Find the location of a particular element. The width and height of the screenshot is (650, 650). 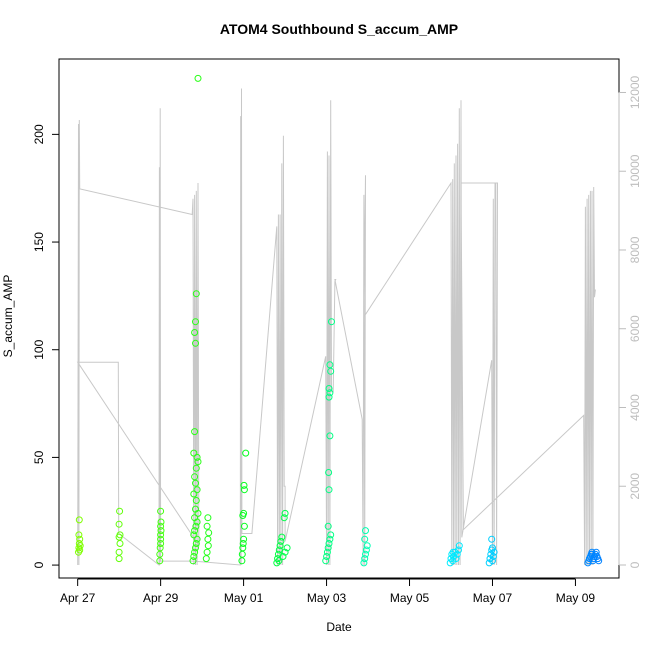

x-axis-label: Date is located at coordinates (339, 627).